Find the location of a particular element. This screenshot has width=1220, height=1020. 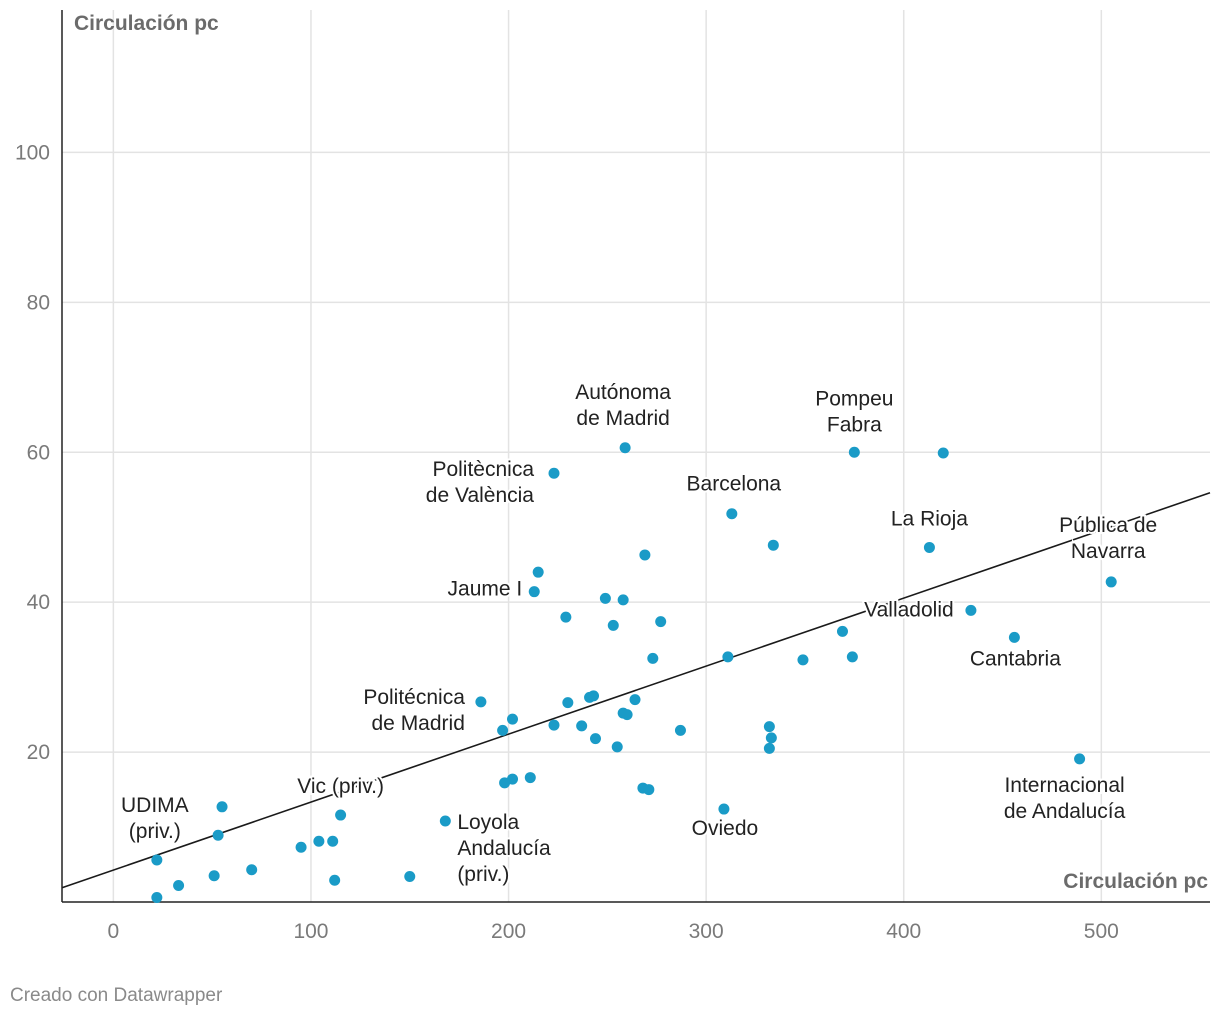

point-label-line: La Rioja is located at coordinates (929, 518).